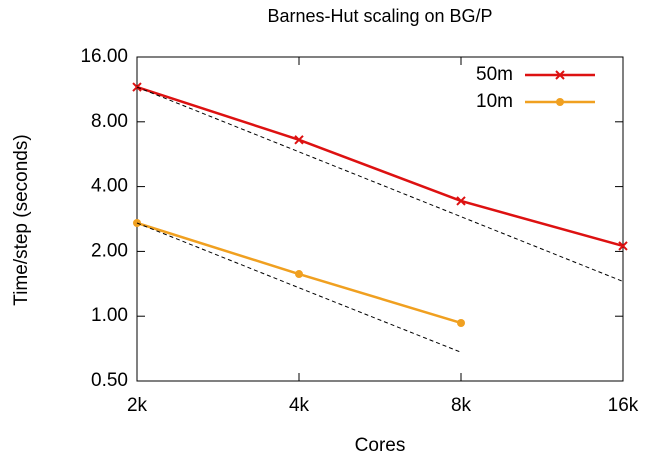 The width and height of the screenshot is (647, 459). What do you see at coordinates (109, 380) in the screenshot?
I see `y-tick-label: 0.50` at bounding box center [109, 380].